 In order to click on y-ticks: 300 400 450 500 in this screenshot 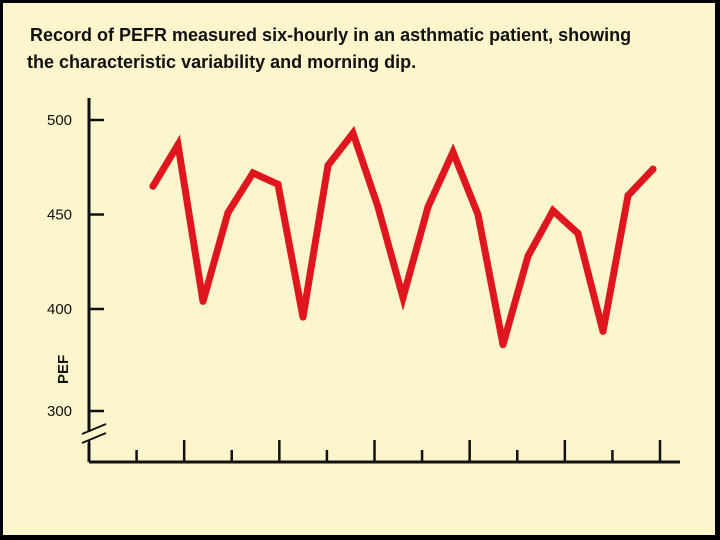, I will do `click(75, 266)`.